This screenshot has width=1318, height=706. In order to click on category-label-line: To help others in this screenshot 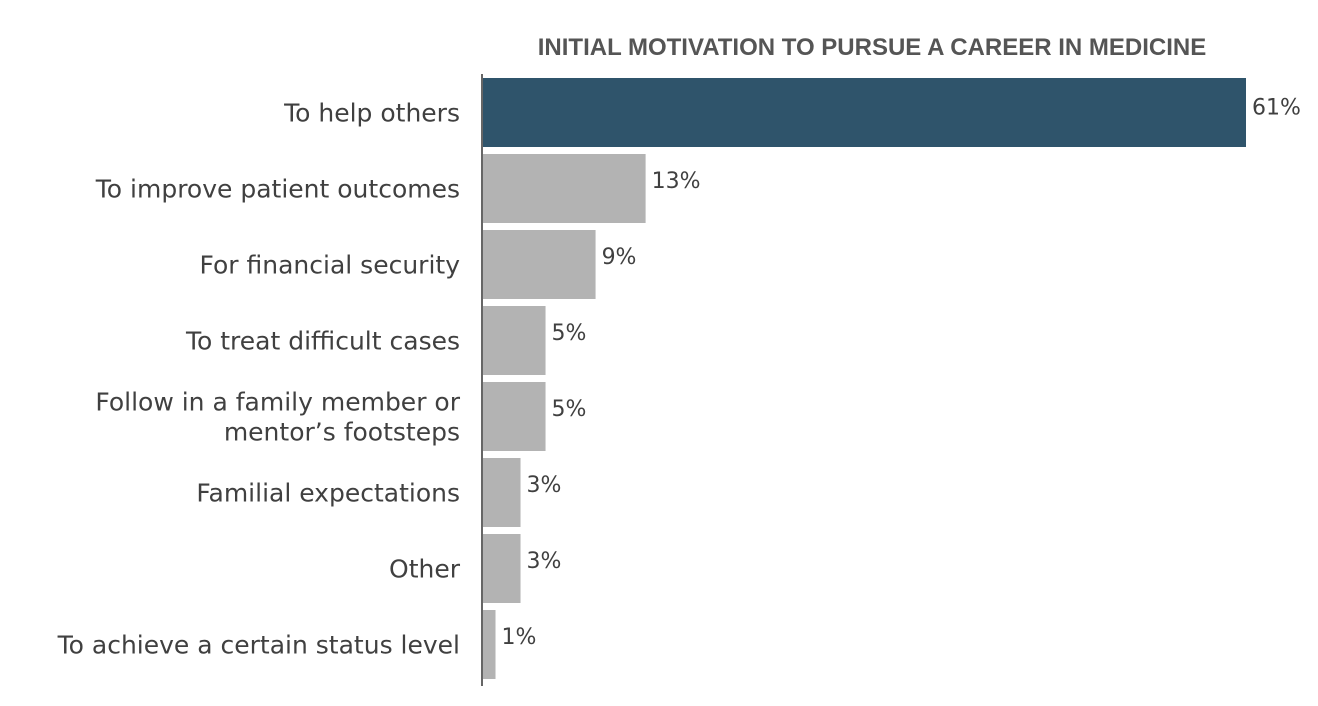, I will do `click(371, 113)`.